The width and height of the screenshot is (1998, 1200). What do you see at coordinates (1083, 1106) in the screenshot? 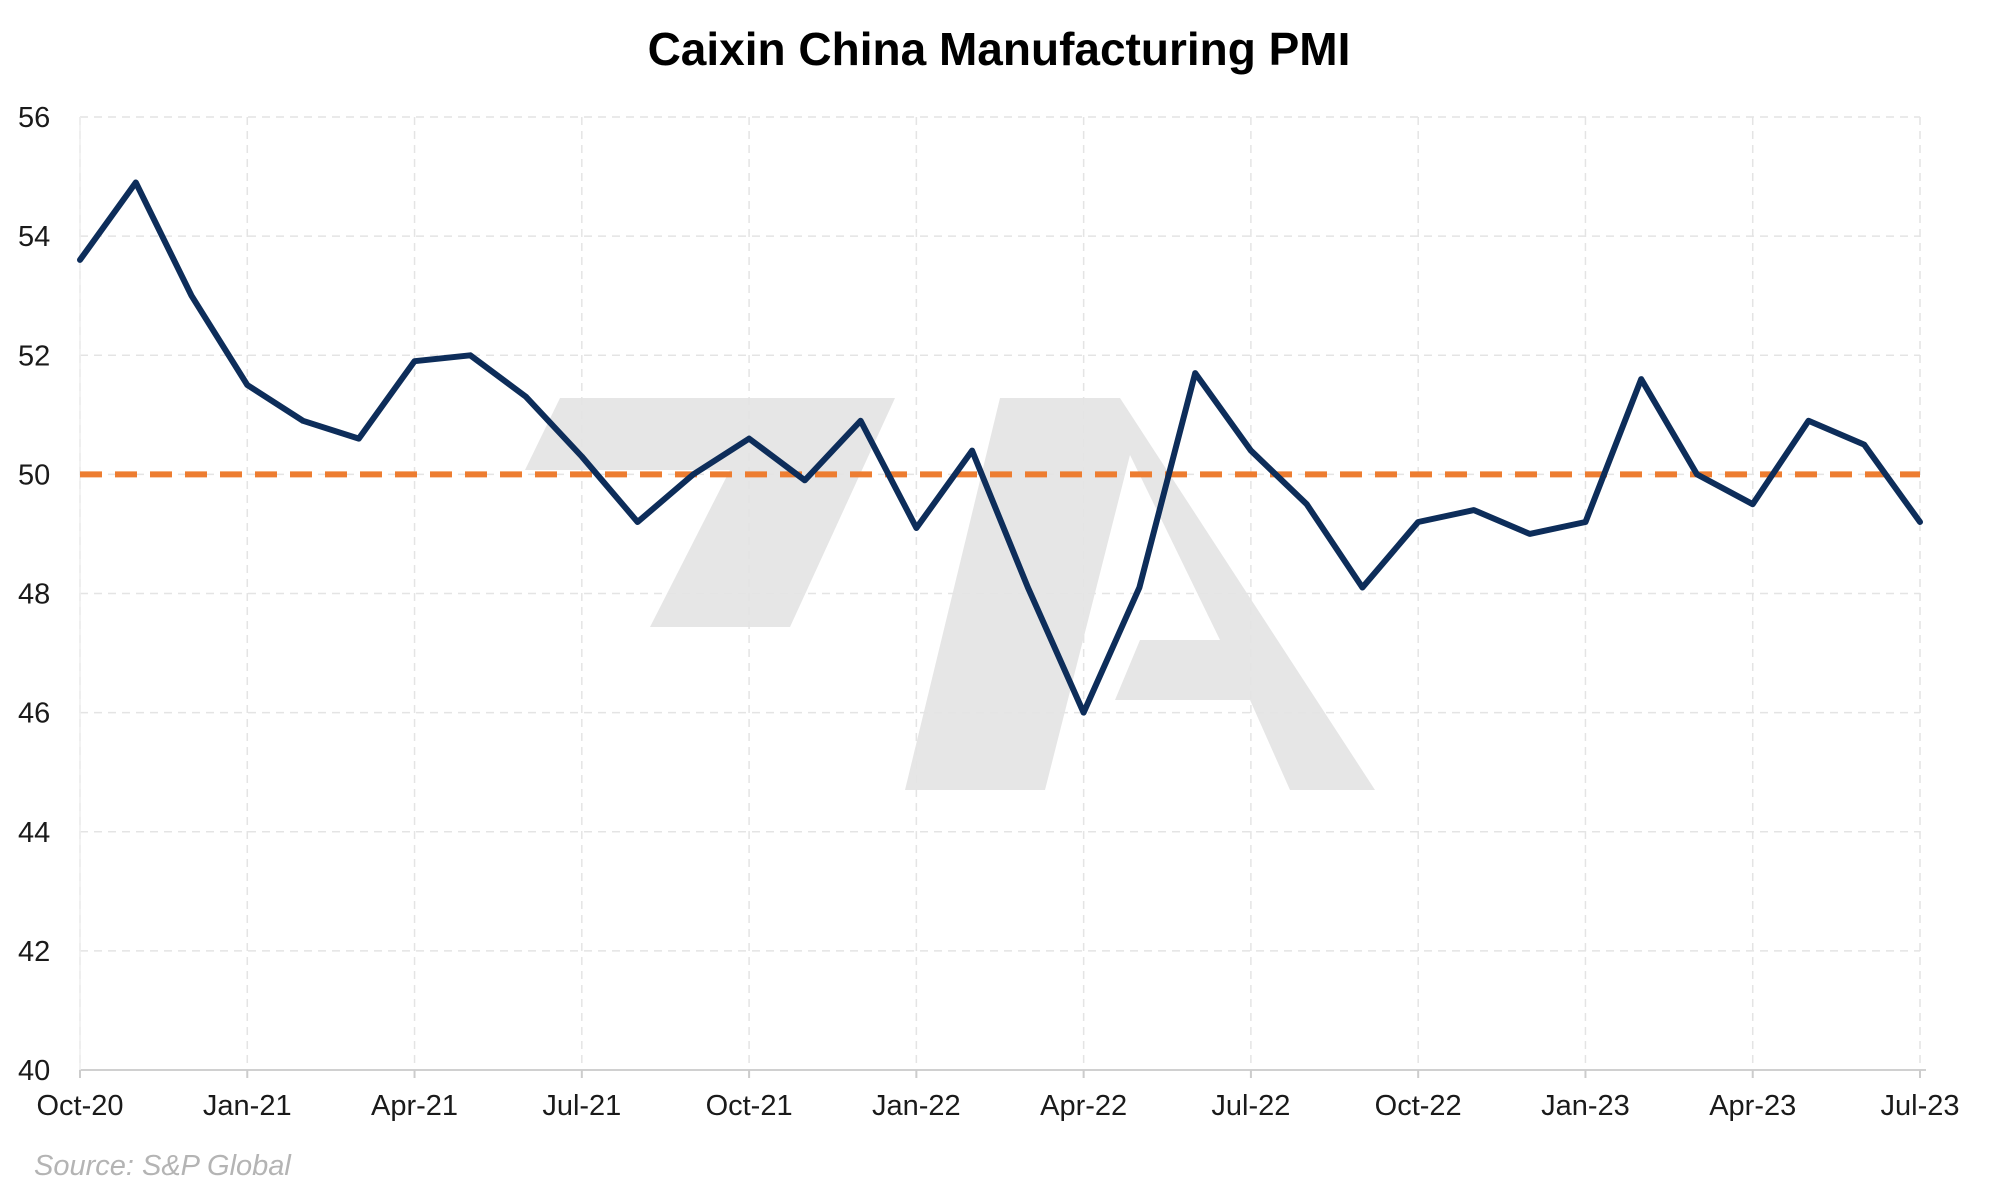
I see `x-tick-label: Apr-22` at bounding box center [1083, 1106].